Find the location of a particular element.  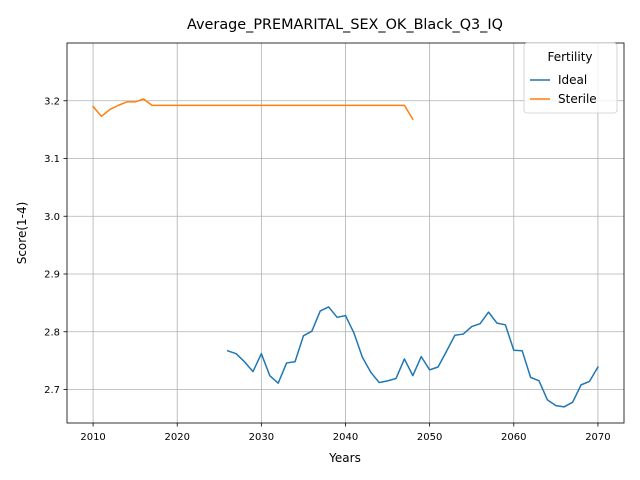

y-axis-label: Score(1-4) is located at coordinates (22, 233).